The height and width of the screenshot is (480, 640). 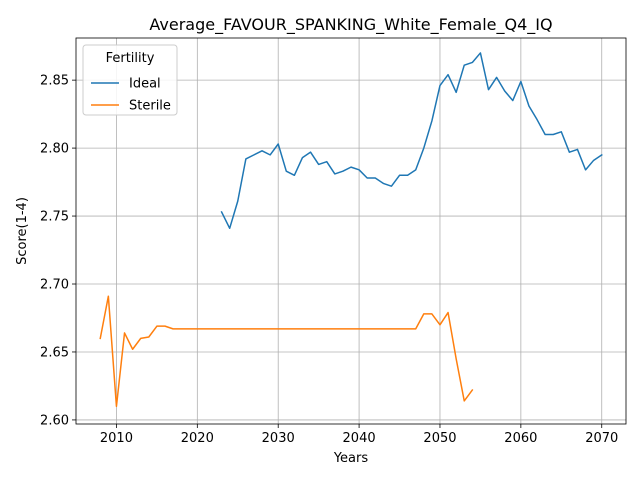 What do you see at coordinates (286, 351) in the screenshot?
I see `series-line-sterile` at bounding box center [286, 351].